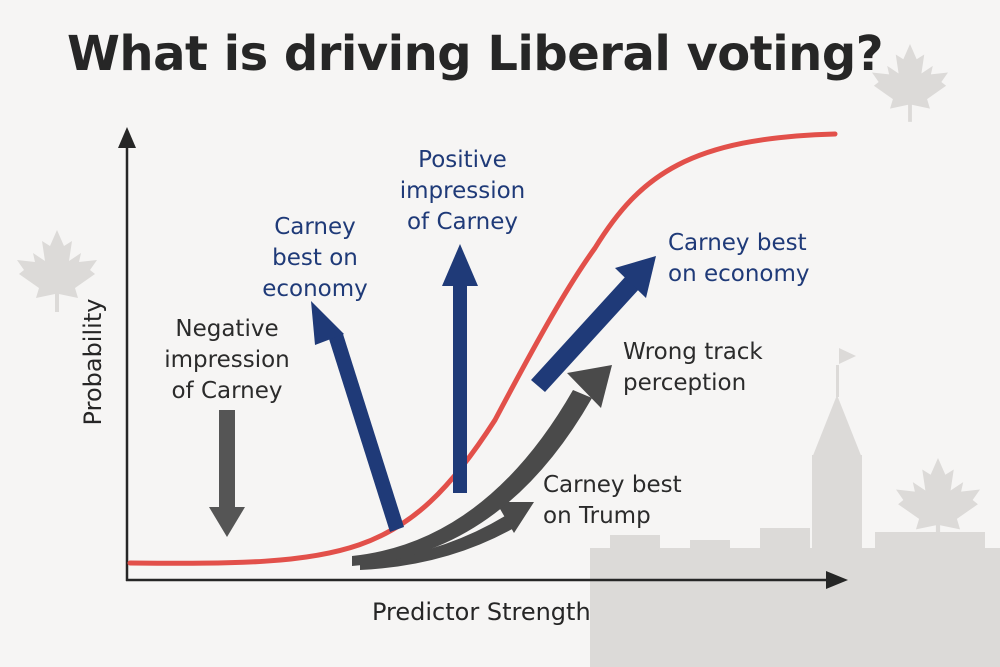 The image size is (1000, 667). What do you see at coordinates (227, 329) in the screenshot?
I see `label-line: Negative` at bounding box center [227, 329].